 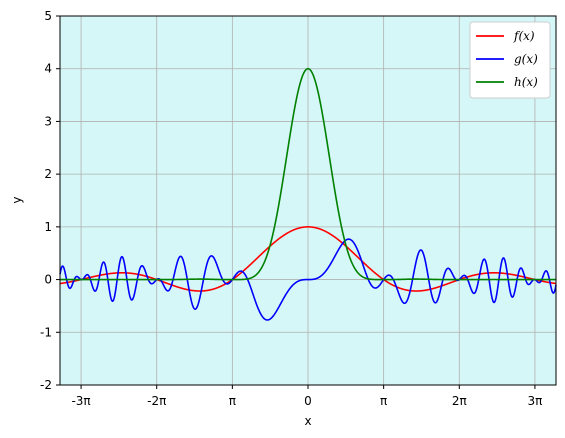 What do you see at coordinates (308, 401) in the screenshot?
I see `x-tick-label: 0` at bounding box center [308, 401].